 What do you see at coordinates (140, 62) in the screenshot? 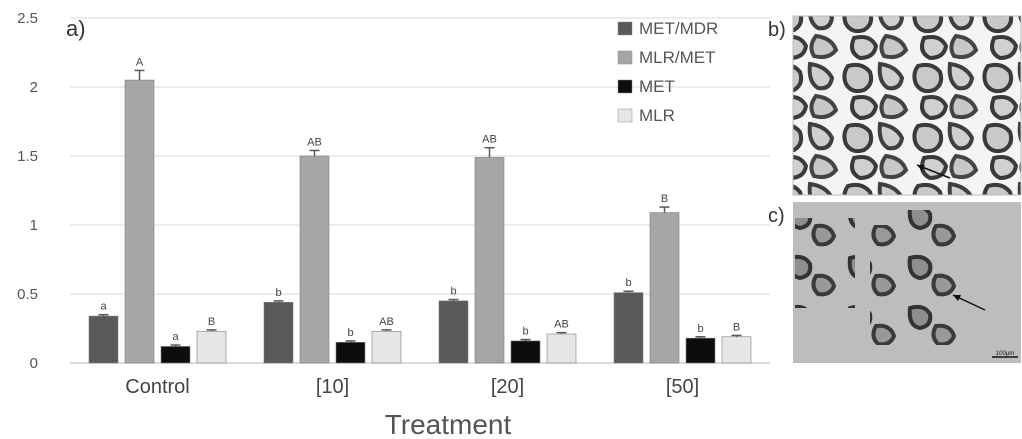
I see `significance-label: A` at bounding box center [140, 62].